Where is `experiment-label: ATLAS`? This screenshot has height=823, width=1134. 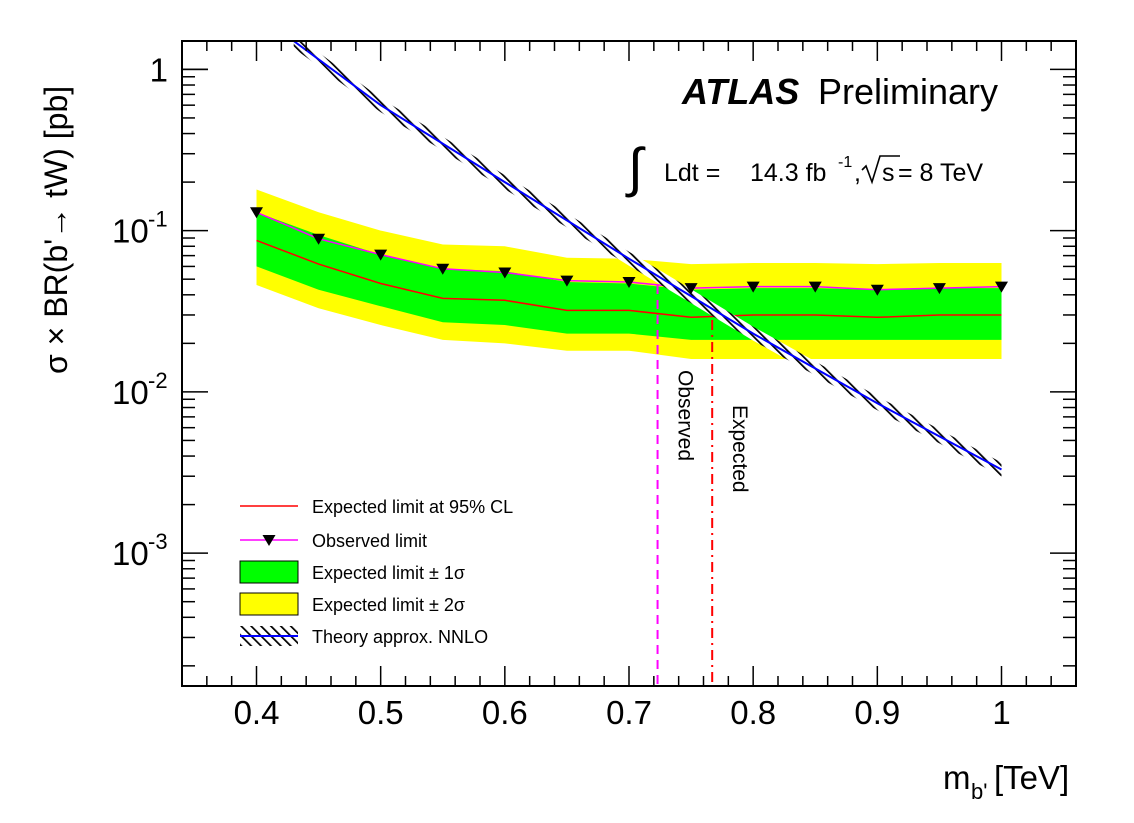 experiment-label: ATLAS is located at coordinates (740, 91).